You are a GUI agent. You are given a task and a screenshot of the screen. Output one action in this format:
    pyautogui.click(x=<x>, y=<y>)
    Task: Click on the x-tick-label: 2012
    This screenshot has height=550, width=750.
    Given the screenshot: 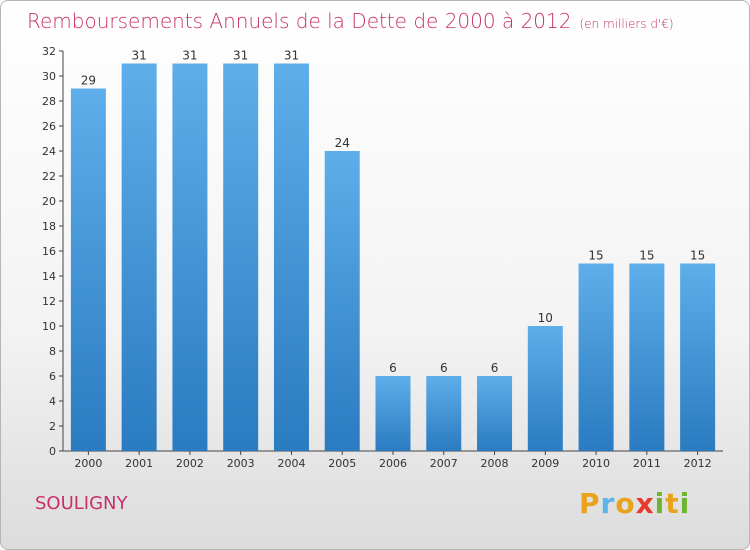 What is the action you would take?
    pyautogui.click(x=698, y=463)
    